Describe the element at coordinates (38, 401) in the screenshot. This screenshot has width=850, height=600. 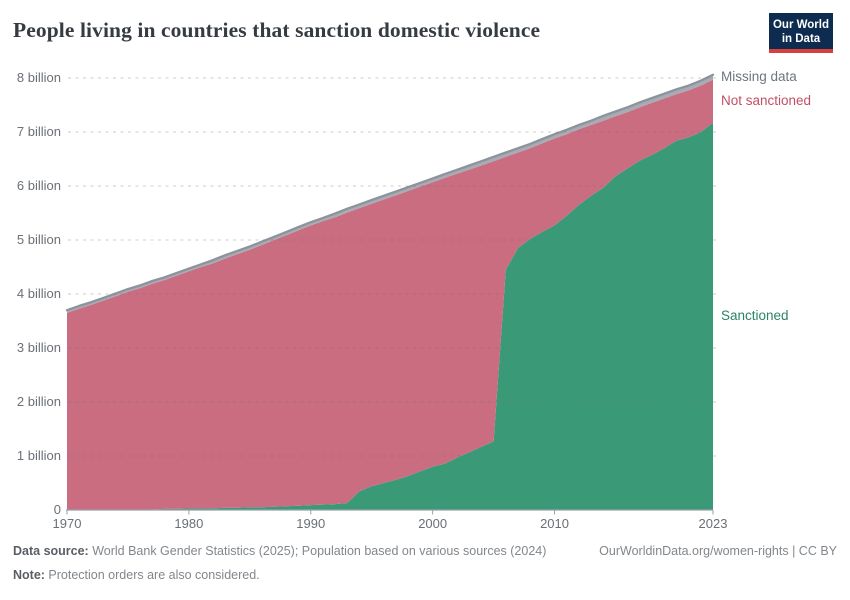
I see `y-axis-label-2: 2 billion` at that location.